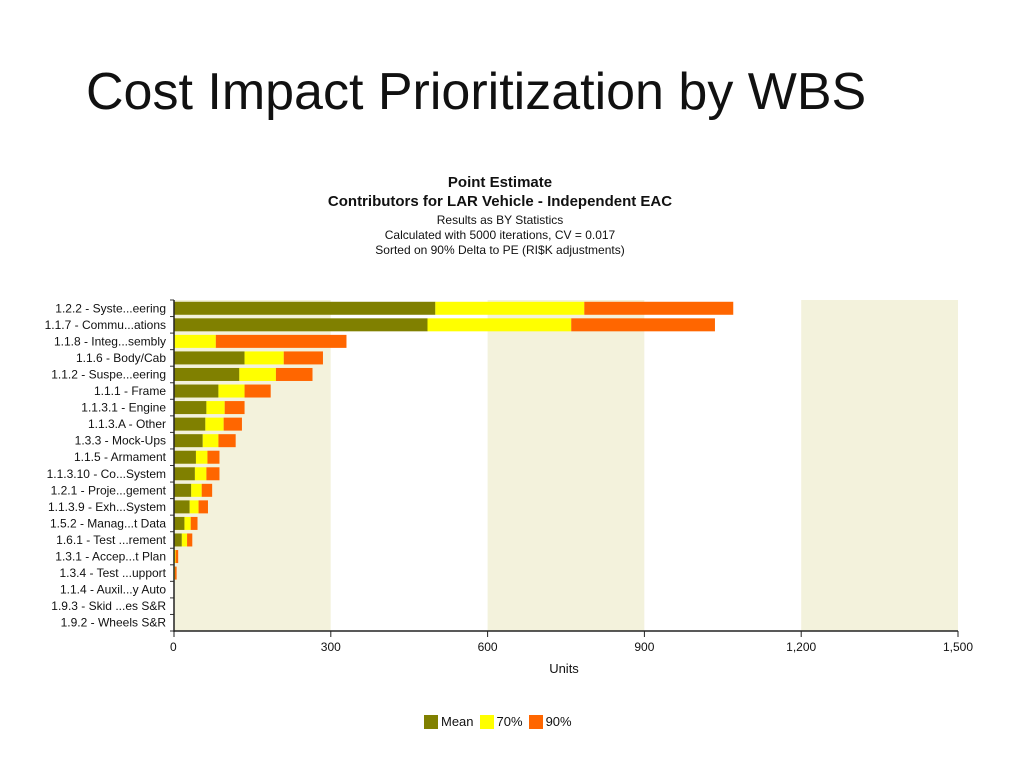 This screenshot has width=1024, height=768. Describe the element at coordinates (127, 424) in the screenshot. I see `category-label: 1.1.3.A - Other` at that location.